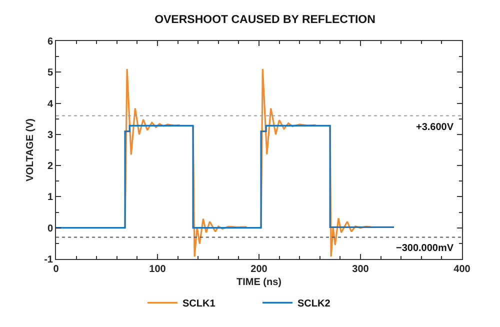 The width and height of the screenshot is (500, 327). What do you see at coordinates (259, 282) in the screenshot?
I see `x-axis-title: TIME (ns)` at bounding box center [259, 282].